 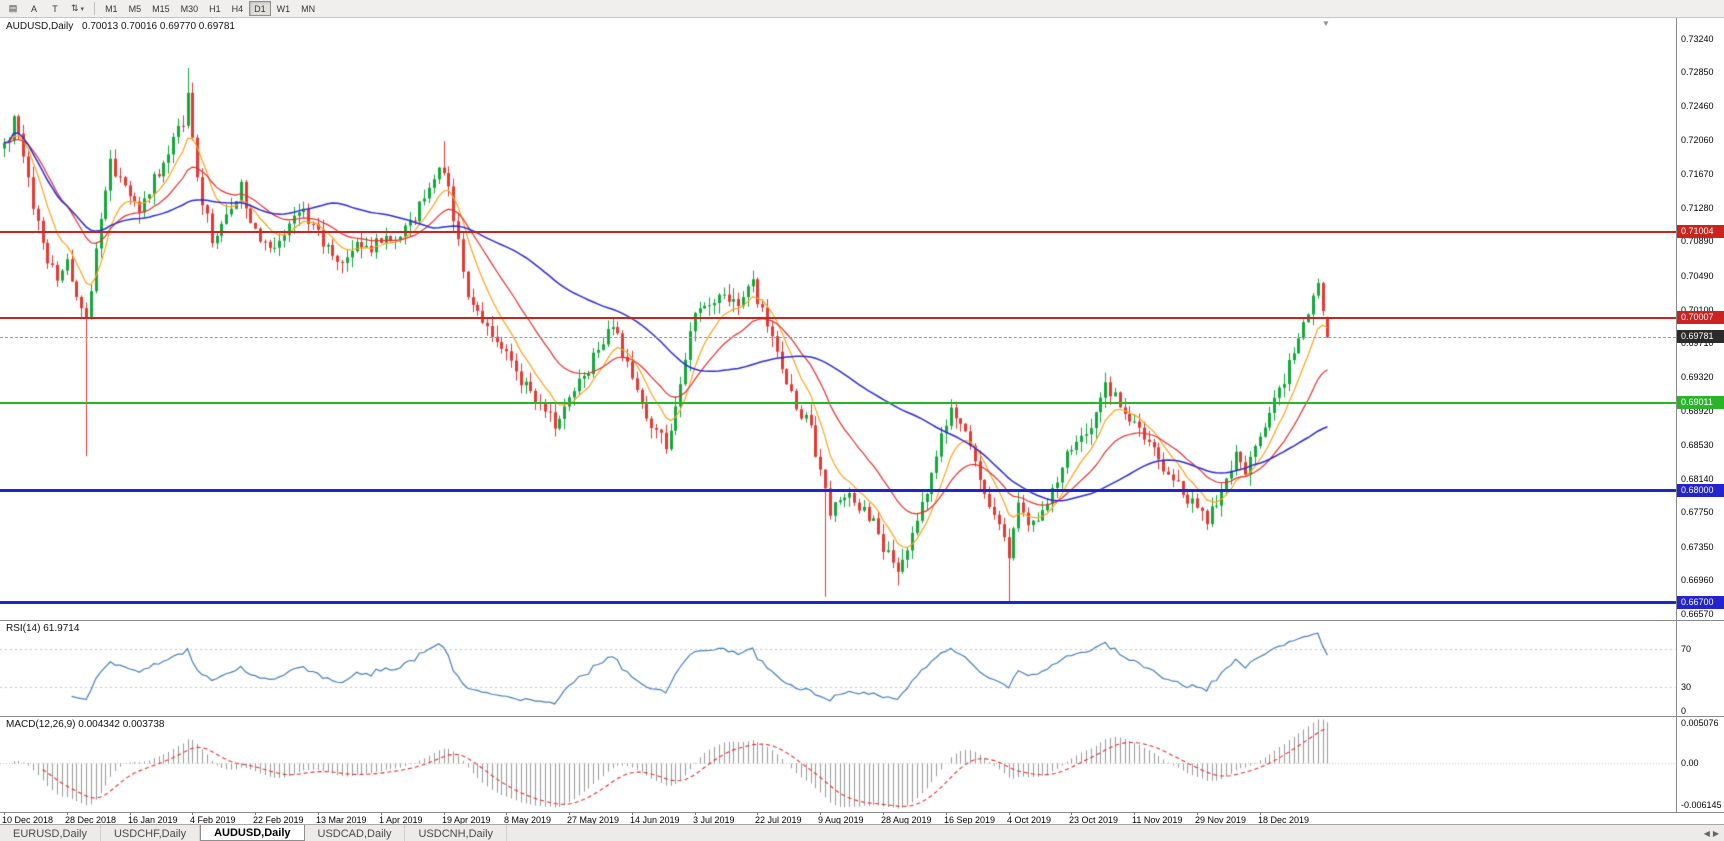 I want to click on macd-label: MACD(12,26,9) 0.004342 0.003738, so click(x=85, y=724).